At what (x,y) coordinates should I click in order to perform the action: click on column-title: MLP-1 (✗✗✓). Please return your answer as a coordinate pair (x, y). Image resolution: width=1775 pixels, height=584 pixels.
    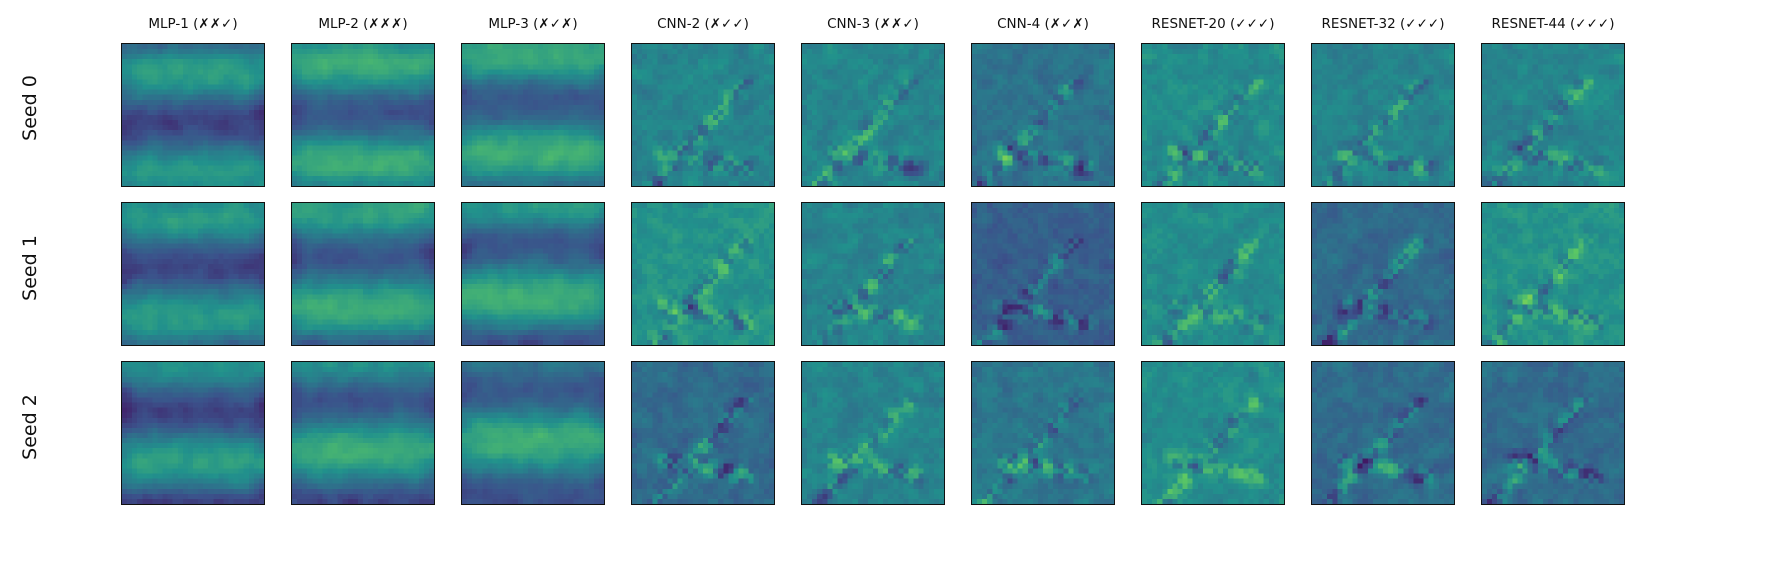
    Looking at the image, I should click on (193, 24).